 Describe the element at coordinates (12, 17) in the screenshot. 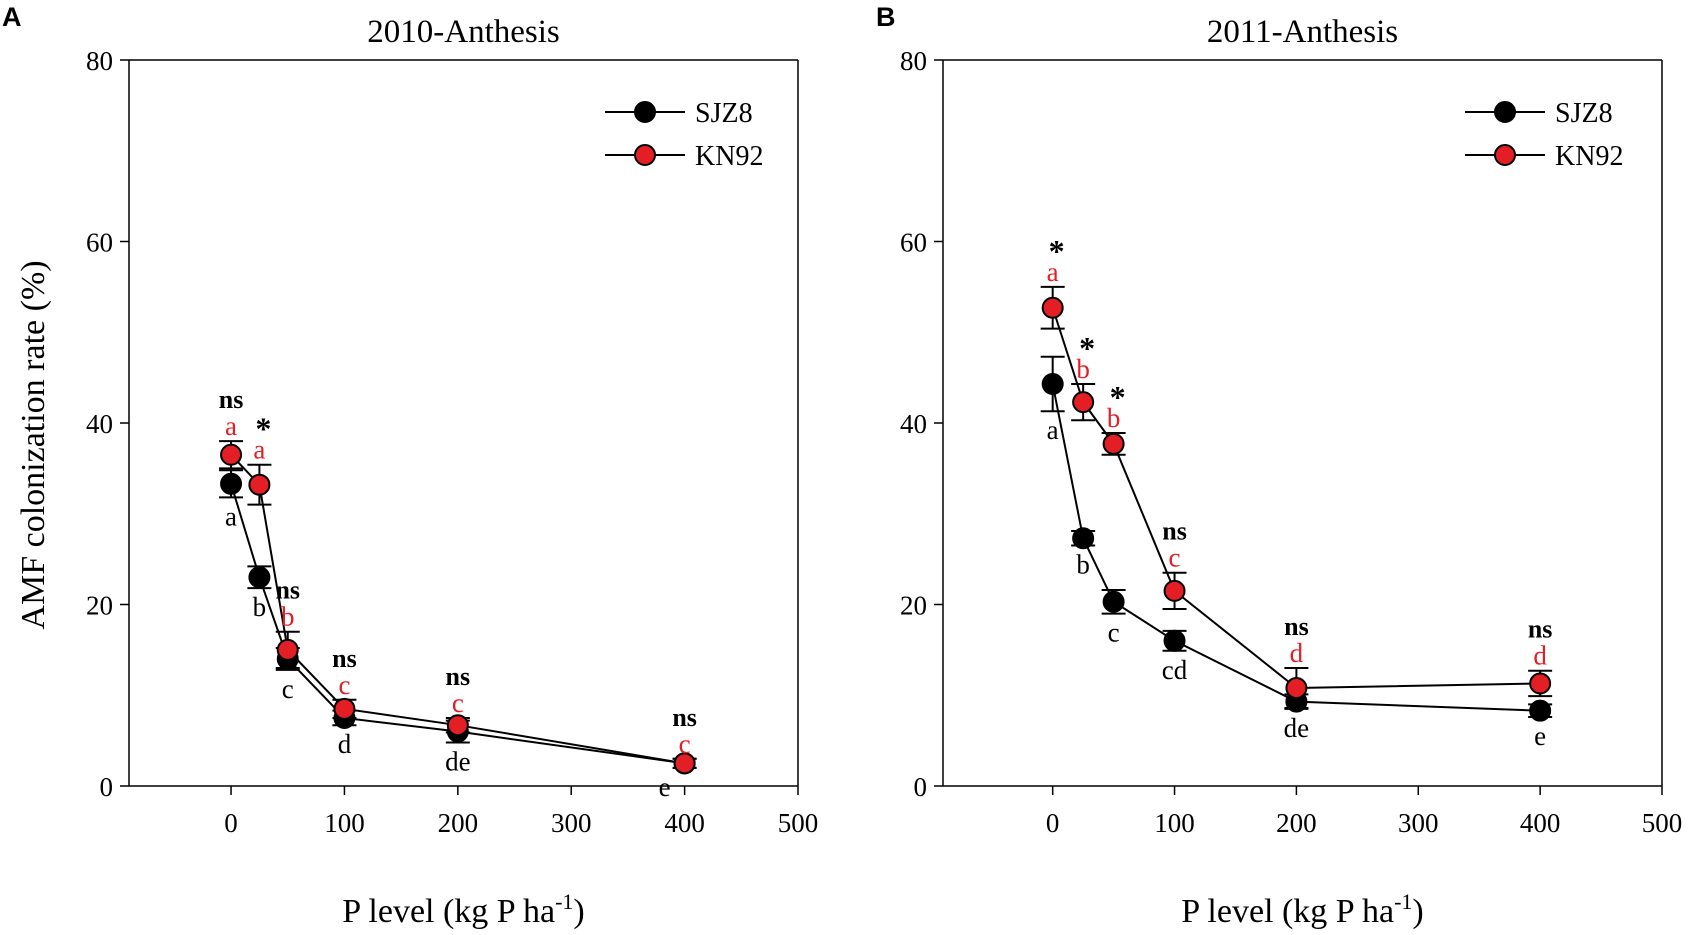

I see `panel-letter-a: A` at that location.